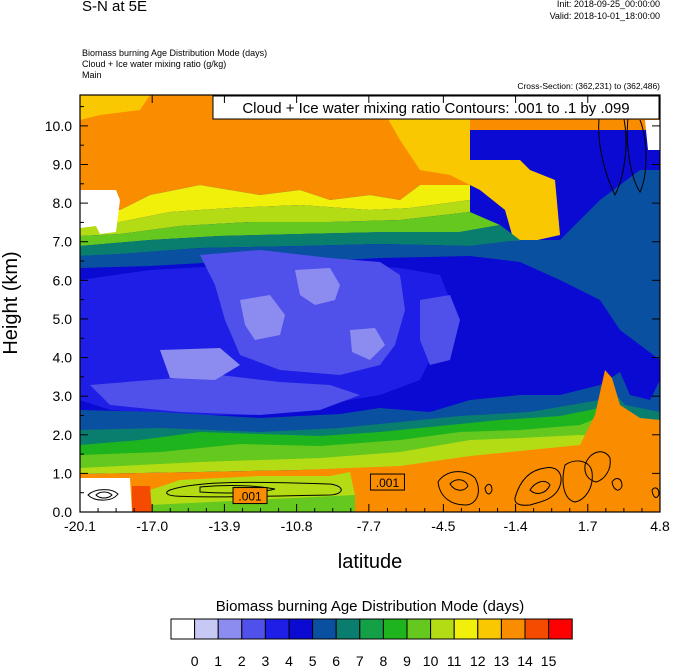 Image resolution: width=674 pixels, height=668 pixels. I want to click on colorbar-labels: 0 1 2 3 4 5 6 7 8 9 10 11 12 13 14 15, so click(374, 660).